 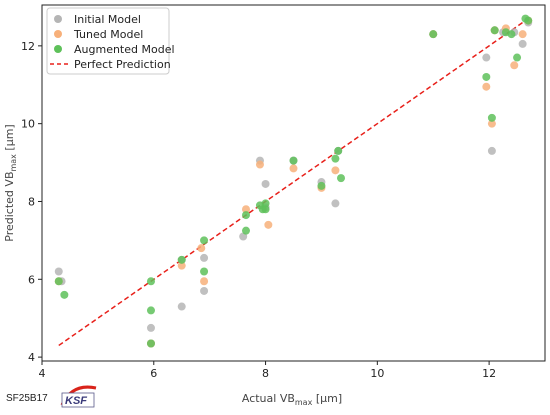 I want to click on y-axis-ticks: 4 6 8 10 12, so click(x=31, y=202).